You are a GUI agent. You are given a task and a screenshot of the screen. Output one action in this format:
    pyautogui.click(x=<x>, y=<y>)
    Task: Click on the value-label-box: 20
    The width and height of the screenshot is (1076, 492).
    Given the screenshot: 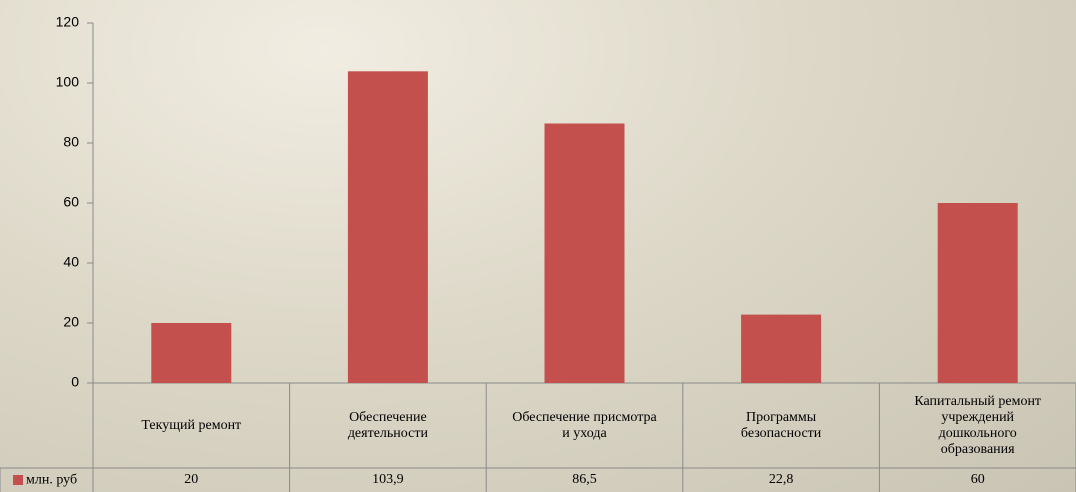 What is the action you would take?
    pyautogui.click(x=191, y=479)
    